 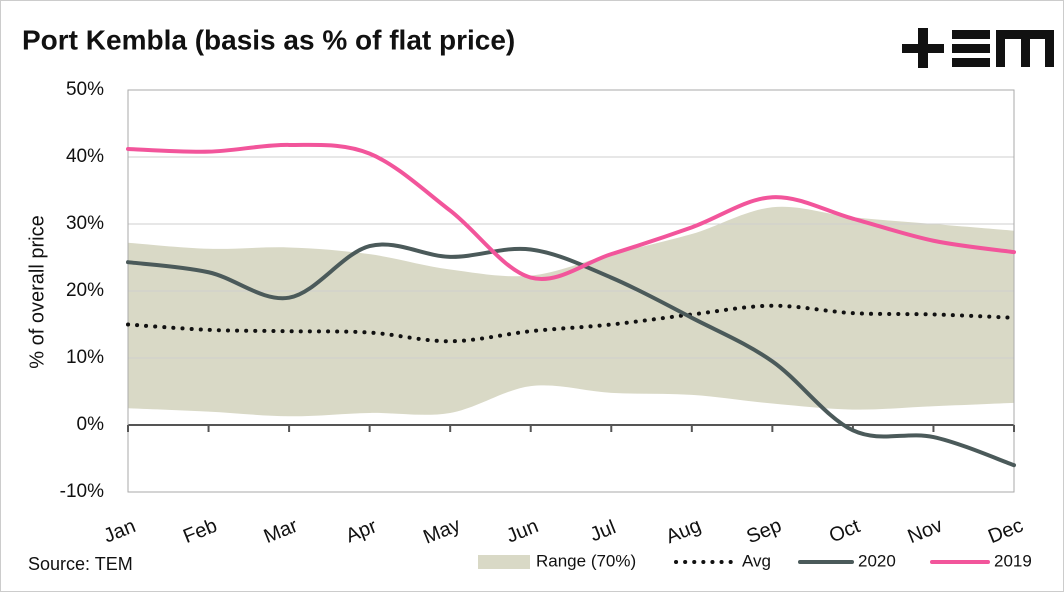 I want to click on y-tick-label: 30%, so click(x=85, y=223).